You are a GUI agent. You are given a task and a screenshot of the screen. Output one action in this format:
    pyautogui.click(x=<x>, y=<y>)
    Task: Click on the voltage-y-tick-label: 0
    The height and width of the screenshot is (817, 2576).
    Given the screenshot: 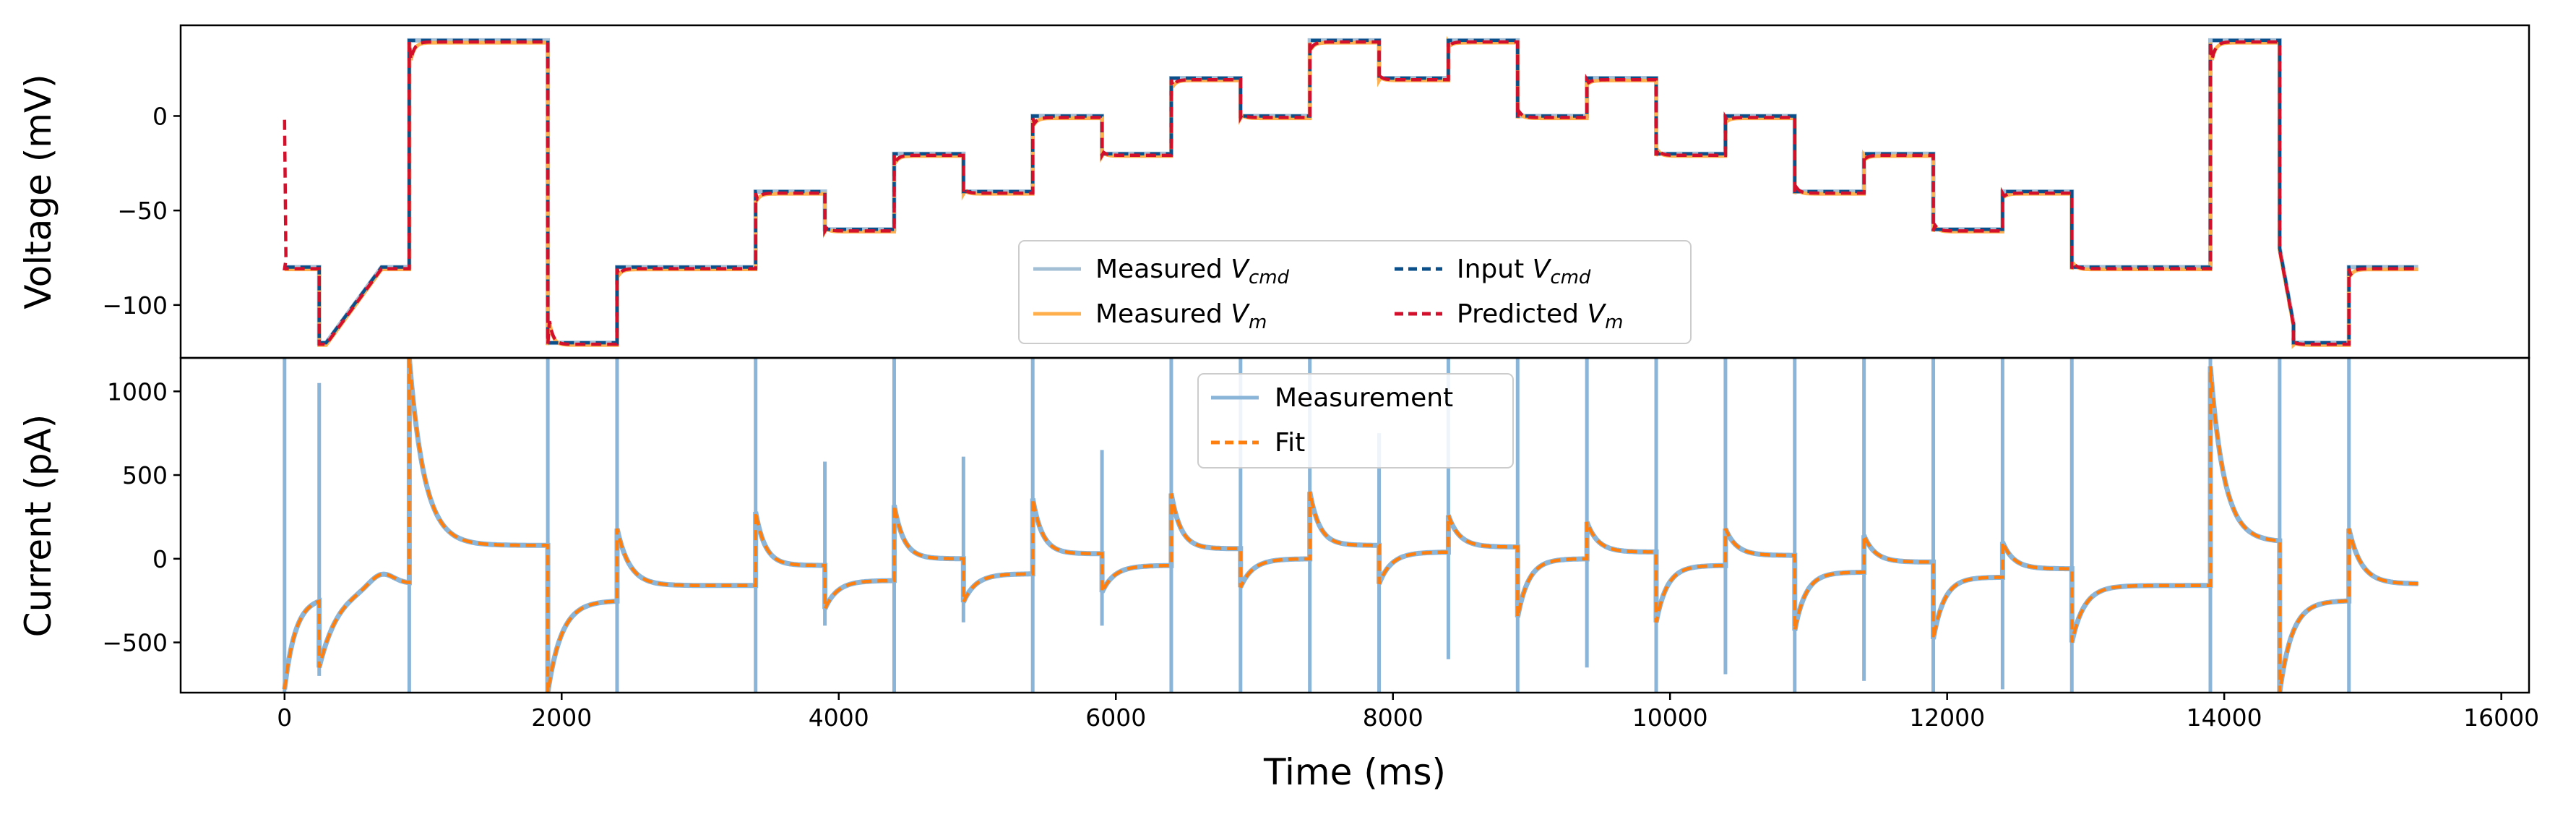 What is the action you would take?
    pyautogui.click(x=160, y=116)
    